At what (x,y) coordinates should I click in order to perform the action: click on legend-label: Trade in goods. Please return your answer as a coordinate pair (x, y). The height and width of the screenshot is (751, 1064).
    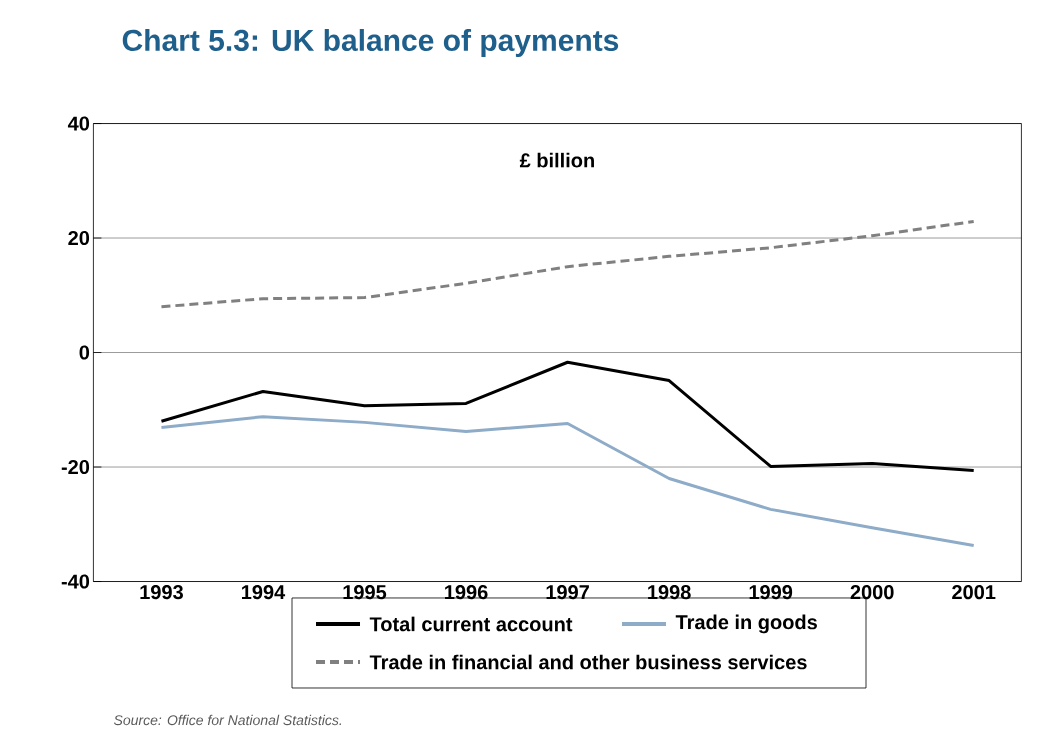
    Looking at the image, I should click on (746, 624).